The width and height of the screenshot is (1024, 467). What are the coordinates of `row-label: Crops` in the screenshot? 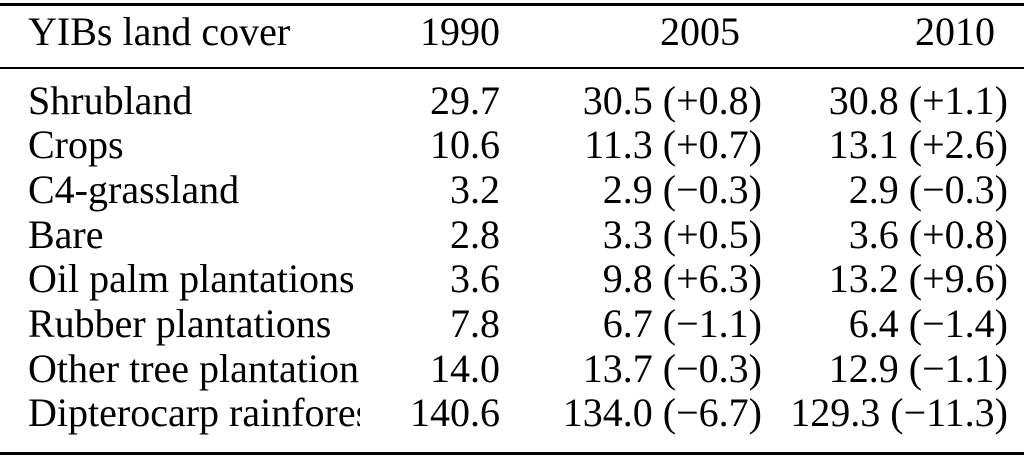 It's located at (76, 145).